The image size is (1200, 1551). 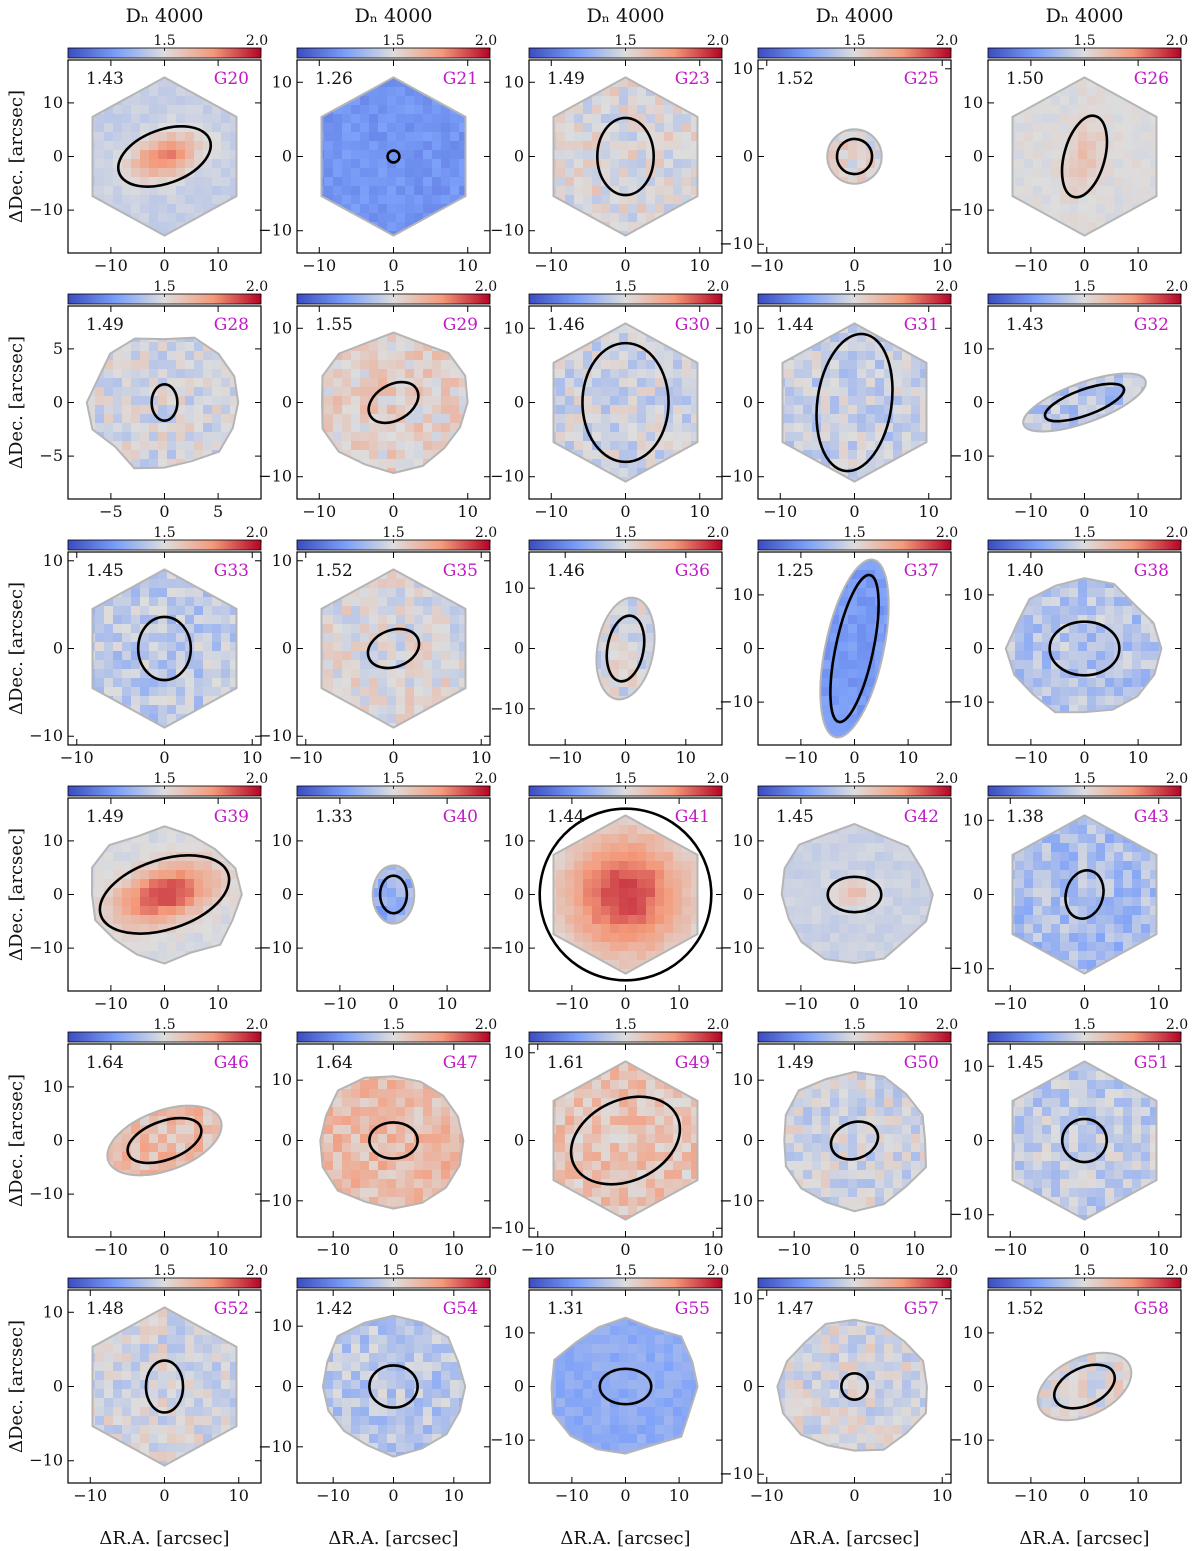 What do you see at coordinates (947, 41) in the screenshot?
I see `colorbar-tick-label: 2.0` at bounding box center [947, 41].